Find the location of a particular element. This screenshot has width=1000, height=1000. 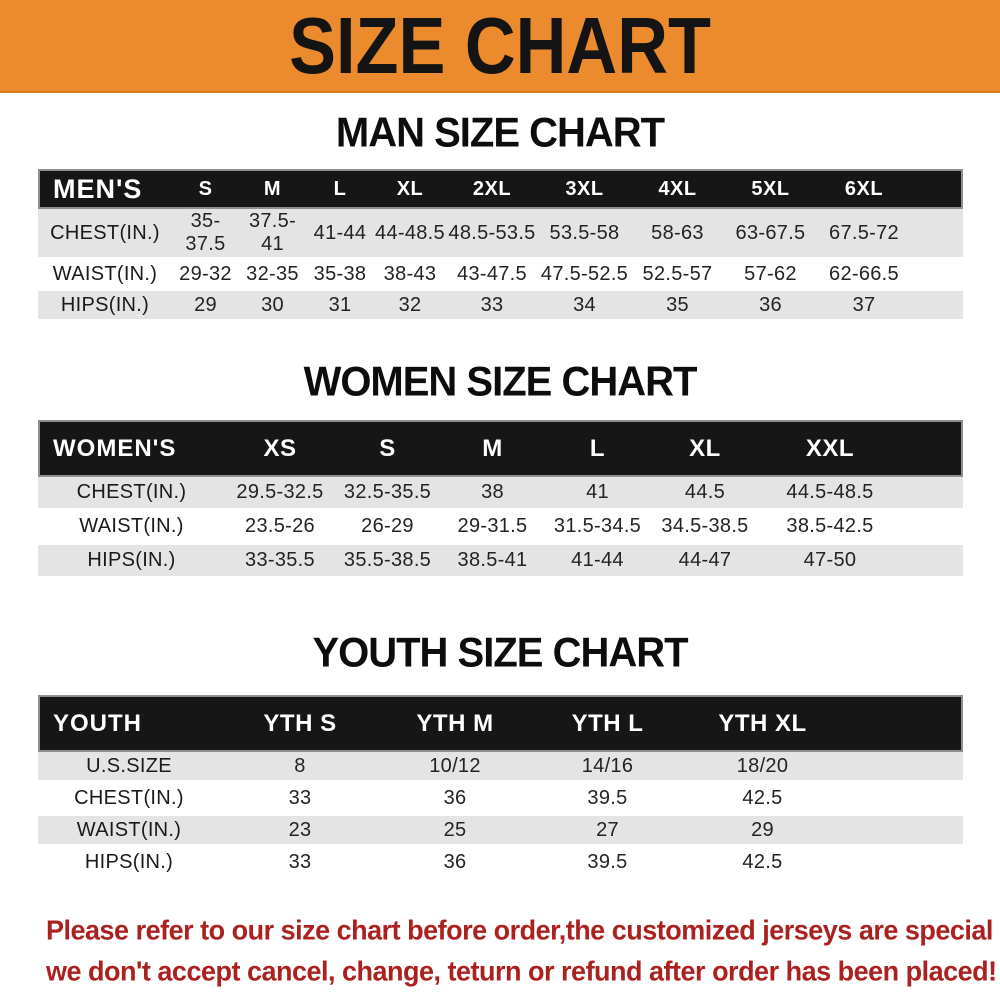

banner: SIZE CHART is located at coordinates (500, 46).